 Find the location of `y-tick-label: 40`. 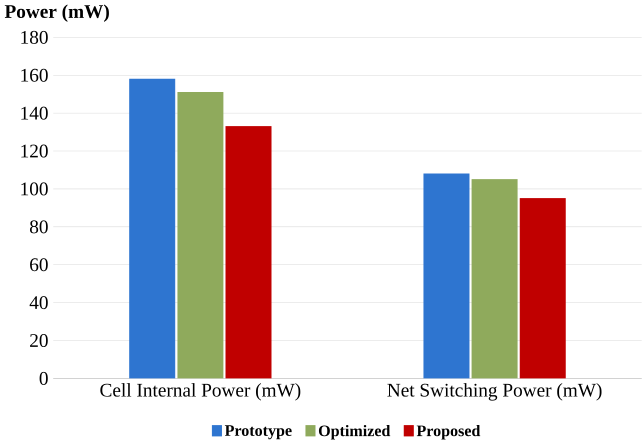

y-tick-label: 40 is located at coordinates (39, 302).